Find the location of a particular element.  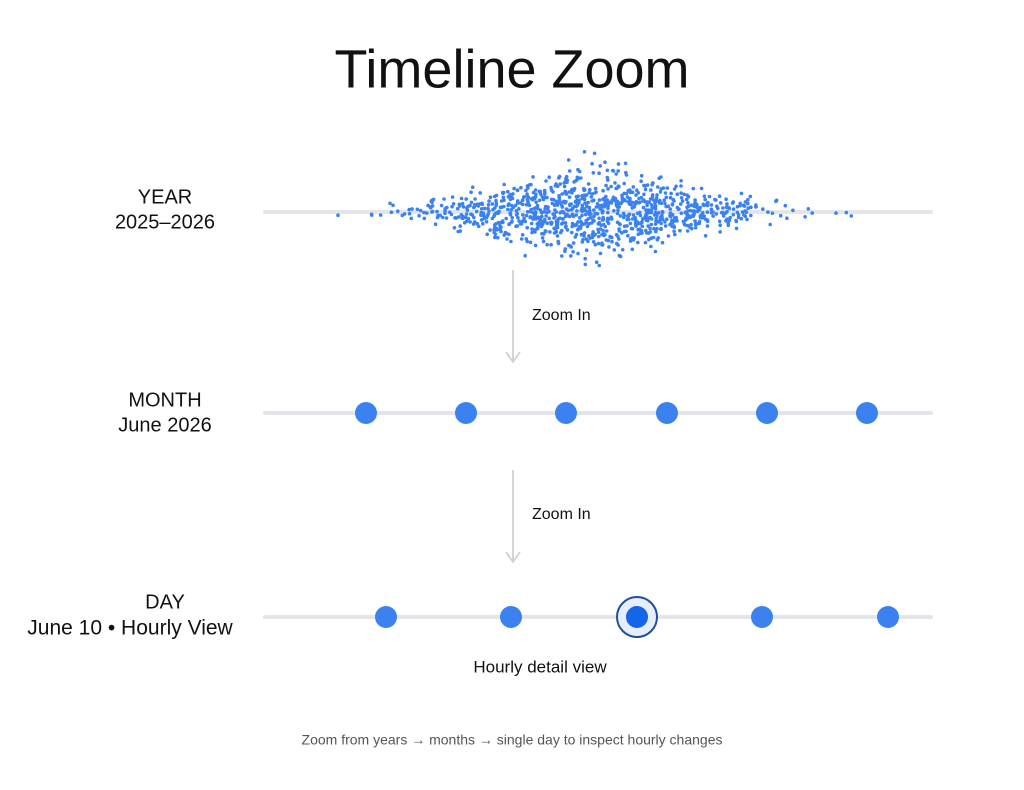

level-name: YEAR is located at coordinates (165, 197).